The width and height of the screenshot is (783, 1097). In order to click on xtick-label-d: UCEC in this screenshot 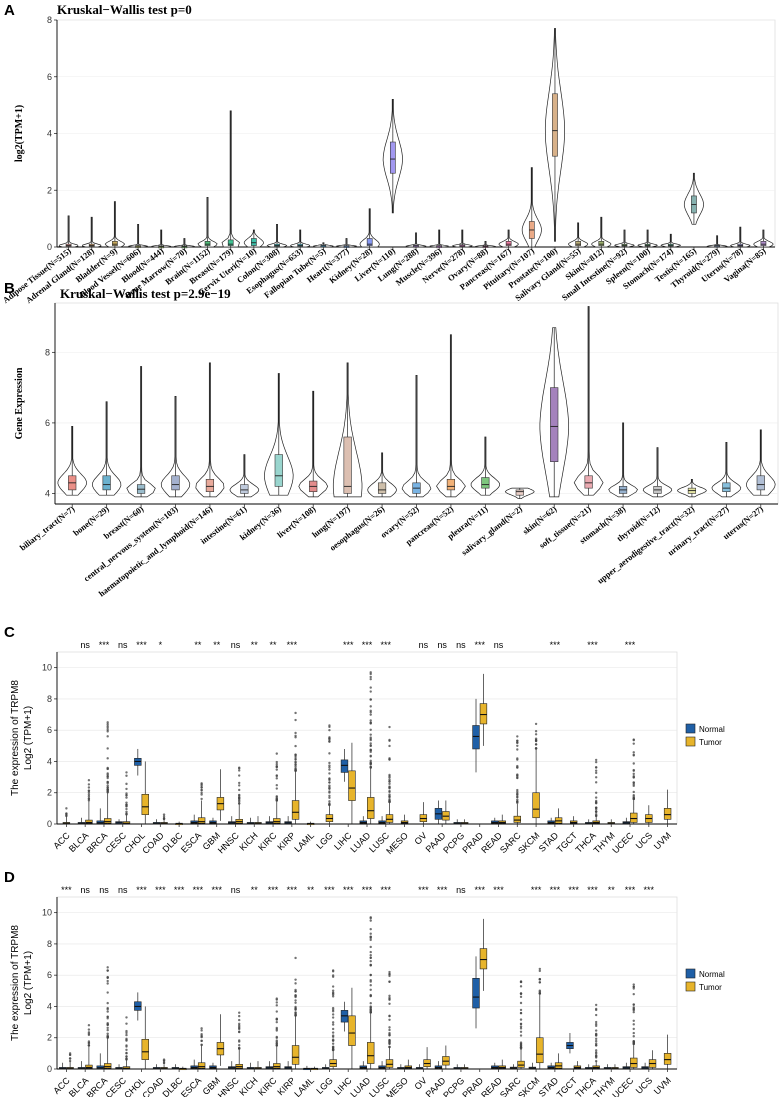, I will do `click(622, 1086)`.